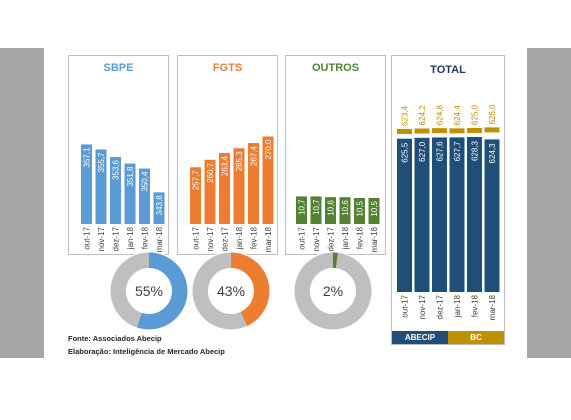  What do you see at coordinates (227, 68) in the screenshot?
I see `fgts-title: FGTS` at bounding box center [227, 68].